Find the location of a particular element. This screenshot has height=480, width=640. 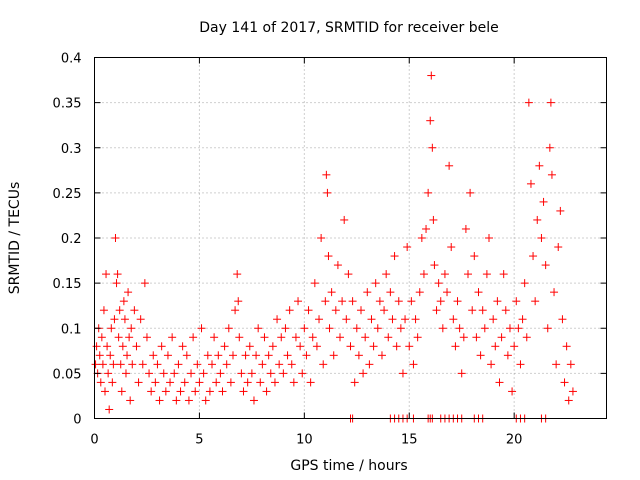

y-tick-label: 0.25 is located at coordinates (67, 194).